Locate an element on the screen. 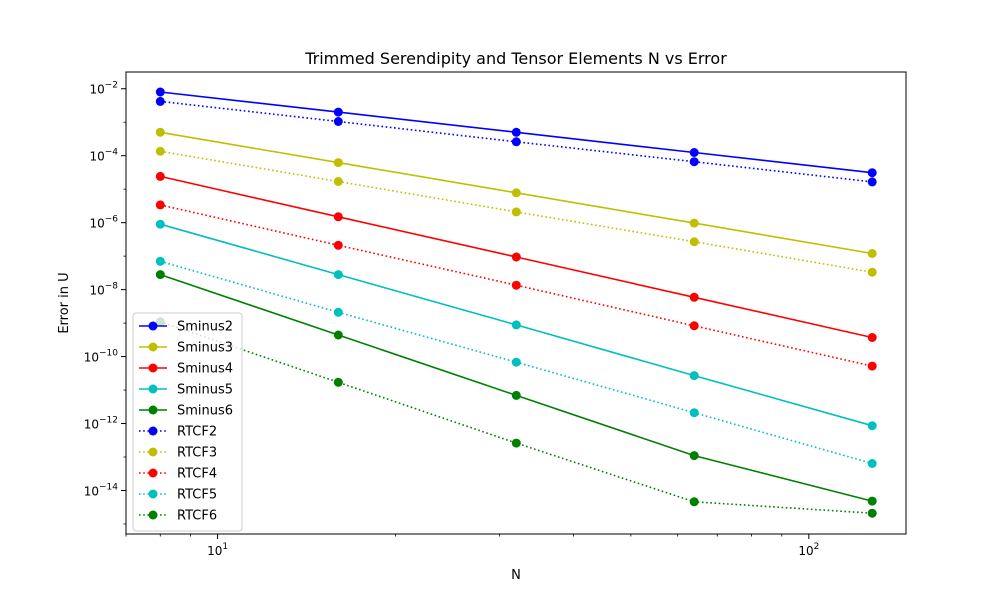 This screenshot has height=600, width=1005. series-Sminus2 is located at coordinates (516, 132).